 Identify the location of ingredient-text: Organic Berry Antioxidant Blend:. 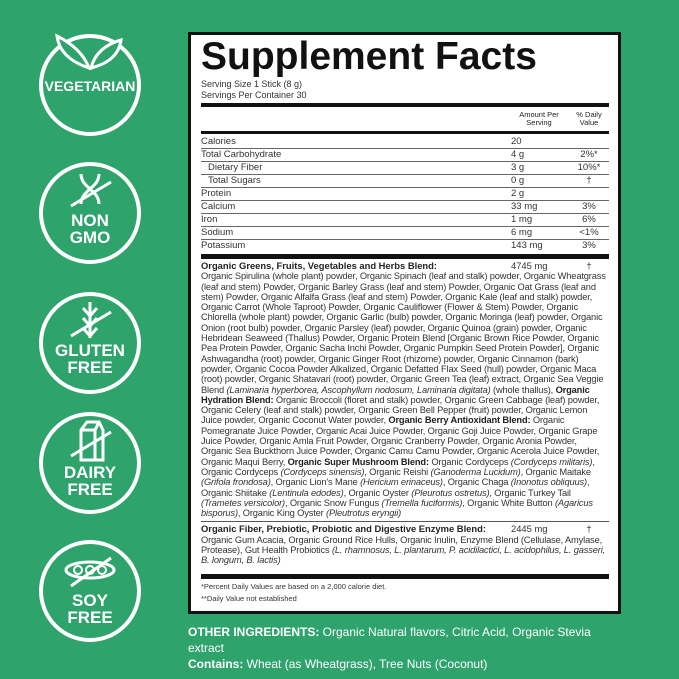
(459, 420).